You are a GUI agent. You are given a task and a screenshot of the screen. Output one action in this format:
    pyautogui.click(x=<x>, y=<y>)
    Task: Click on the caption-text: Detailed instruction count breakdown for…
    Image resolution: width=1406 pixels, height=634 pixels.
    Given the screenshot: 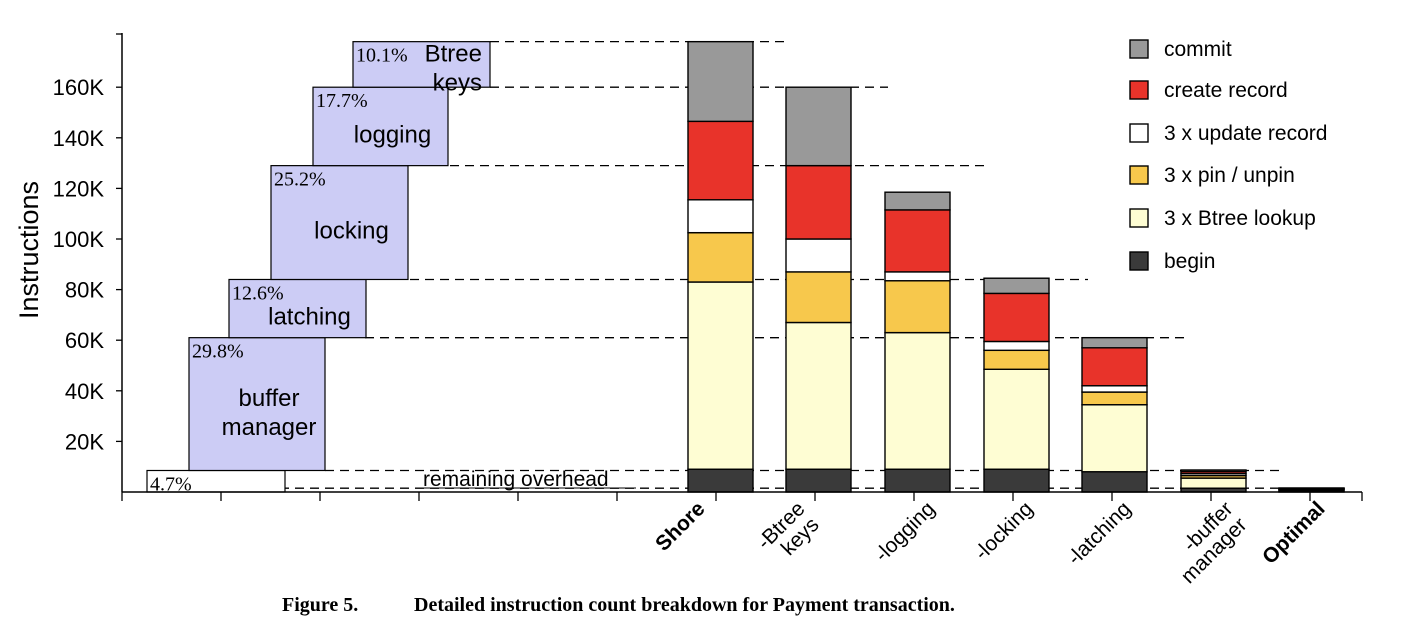 What is the action you would take?
    pyautogui.click(x=684, y=605)
    